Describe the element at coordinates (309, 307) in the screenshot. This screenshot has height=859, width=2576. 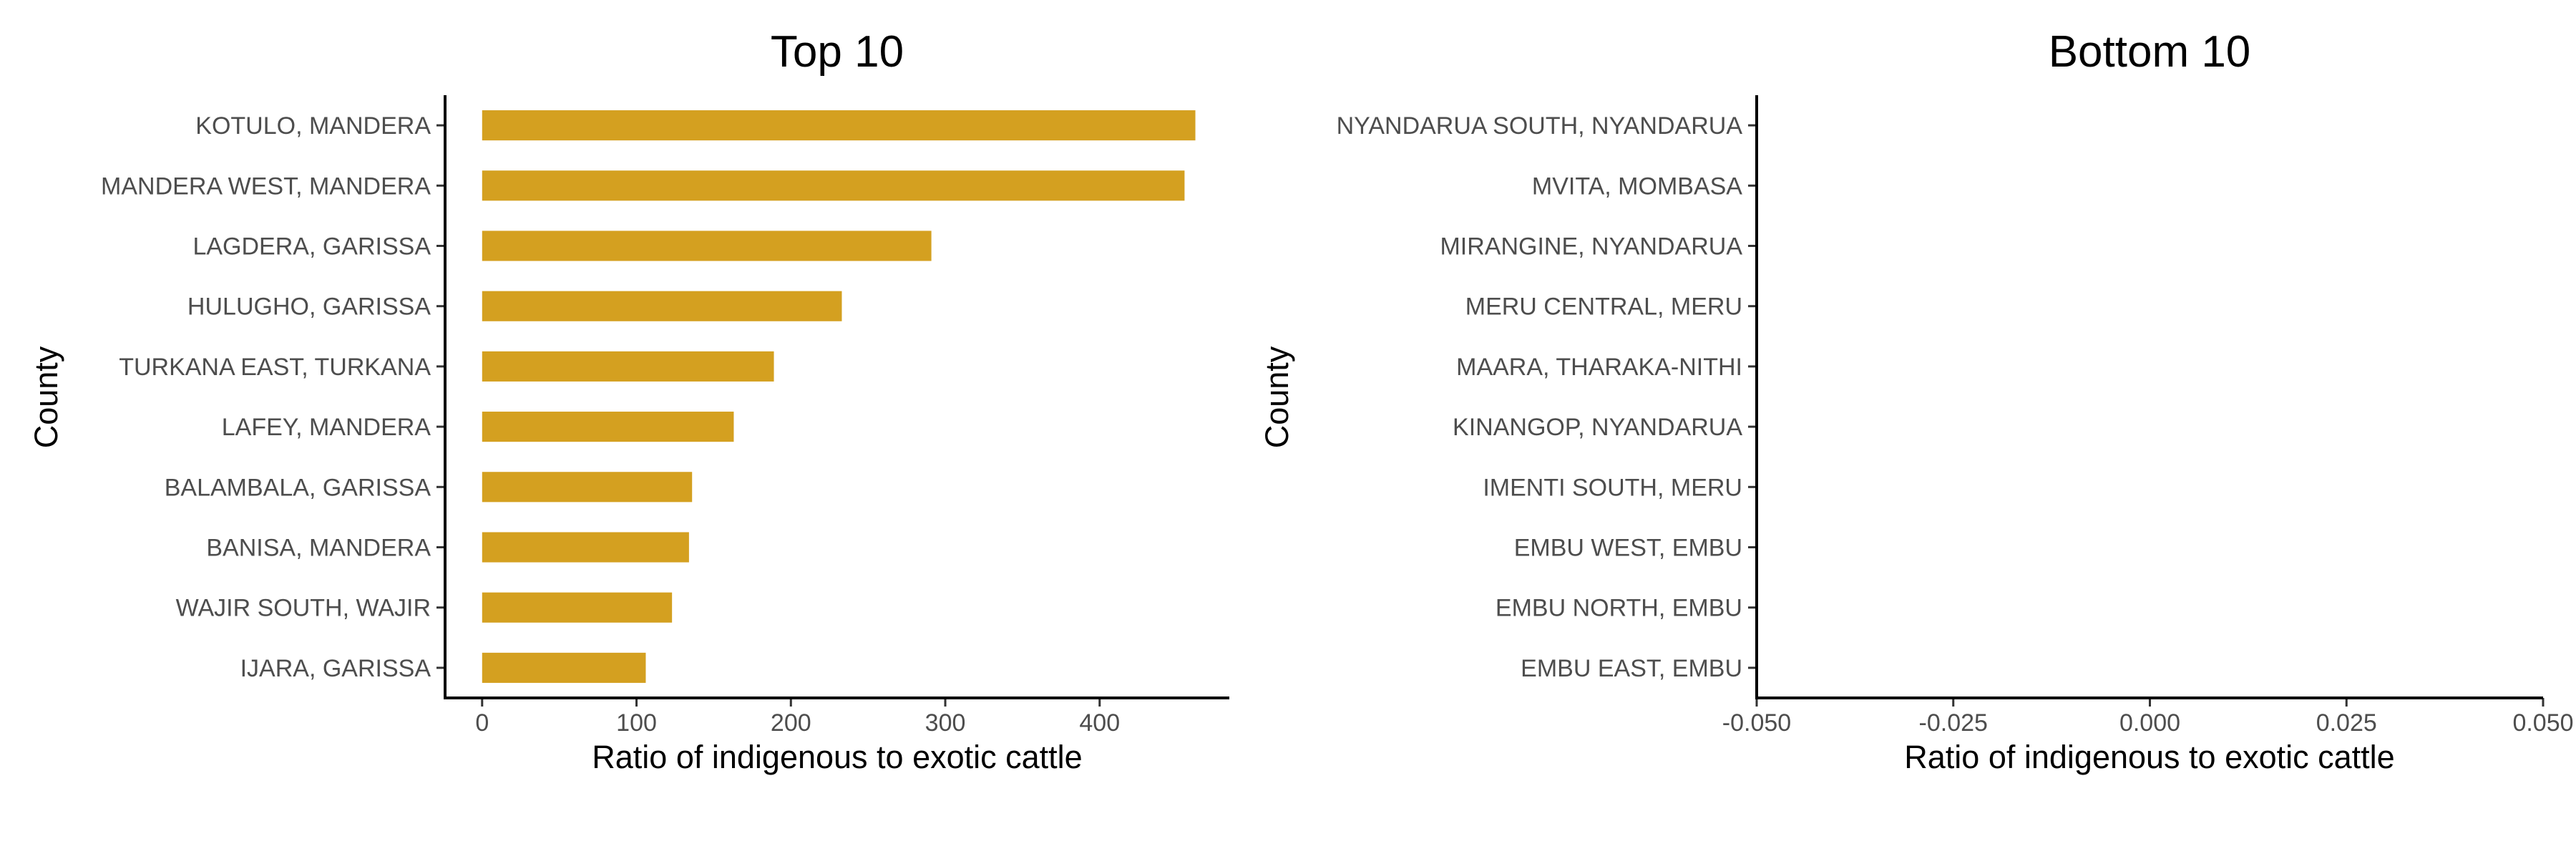
I see `top-10-y-tick-label: HULUGHO, GARISSA` at that location.